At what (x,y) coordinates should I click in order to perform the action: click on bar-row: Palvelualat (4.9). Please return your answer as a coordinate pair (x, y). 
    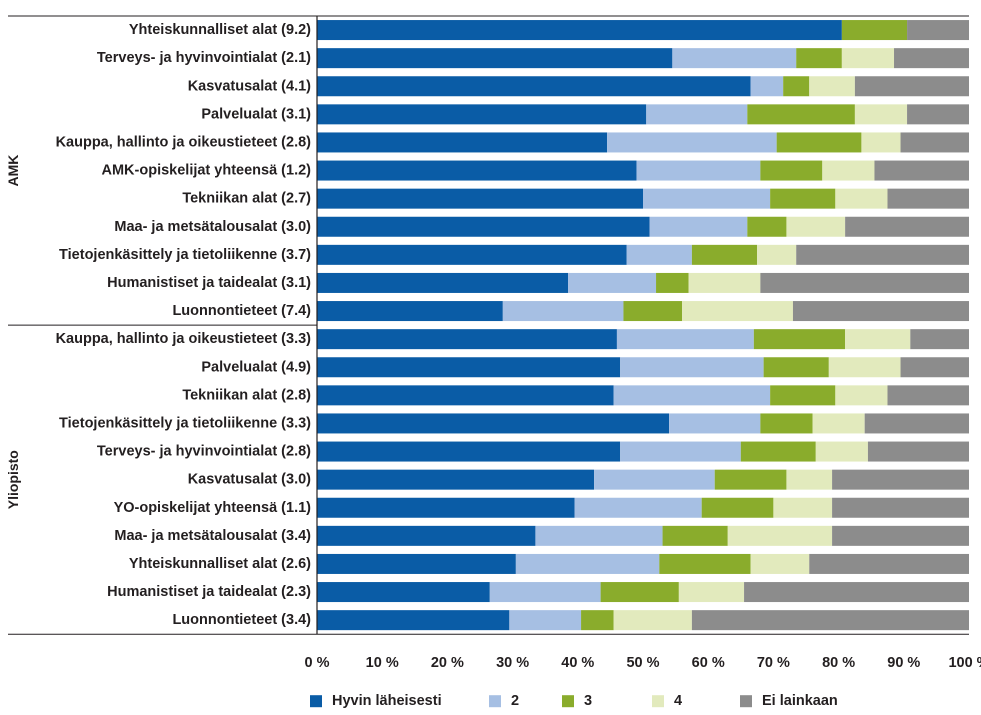
    Looking at the image, I should click on (585, 367).